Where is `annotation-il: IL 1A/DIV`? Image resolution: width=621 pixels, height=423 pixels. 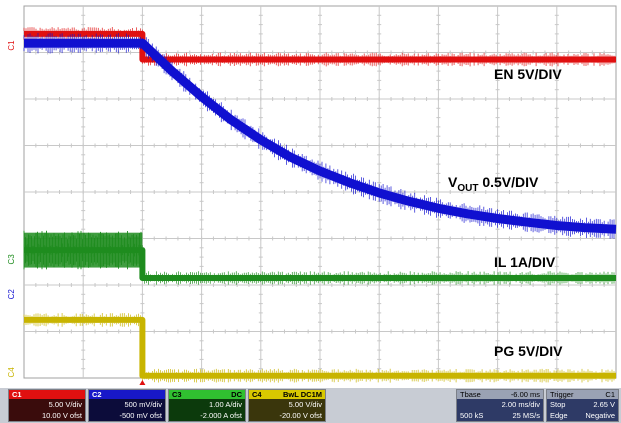 annotation-il: IL 1A/DIV is located at coordinates (525, 262).